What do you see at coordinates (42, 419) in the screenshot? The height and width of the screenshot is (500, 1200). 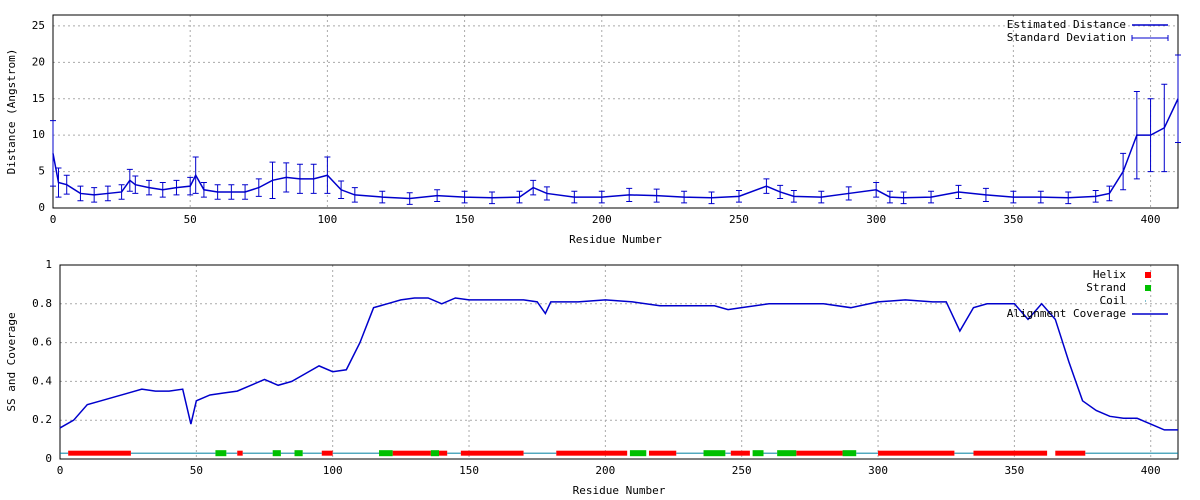 I see `y-tick-label: 0.2` at bounding box center [42, 419].